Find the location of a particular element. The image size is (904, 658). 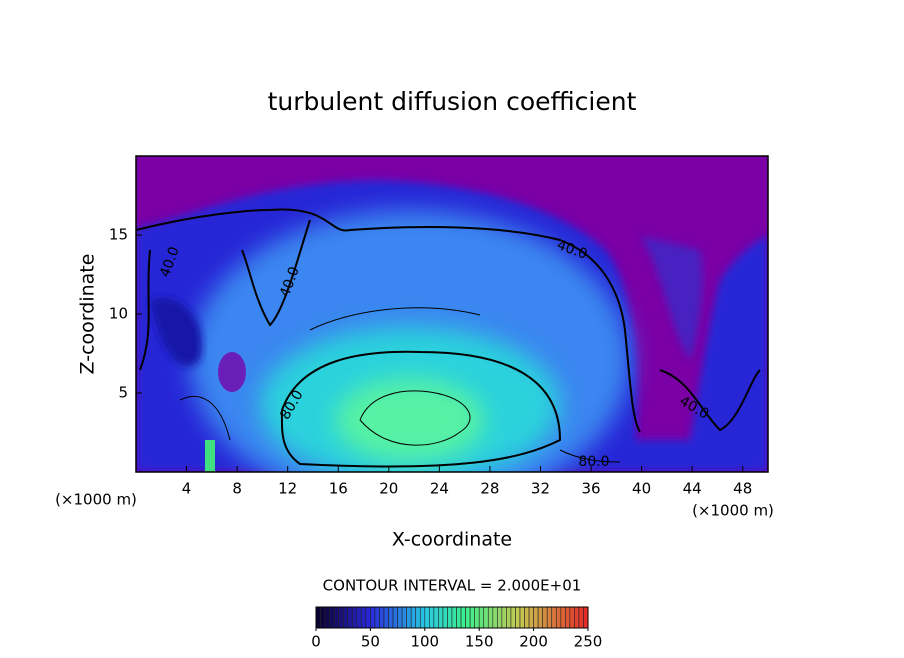

x-tick-label: 40 is located at coordinates (641, 489).